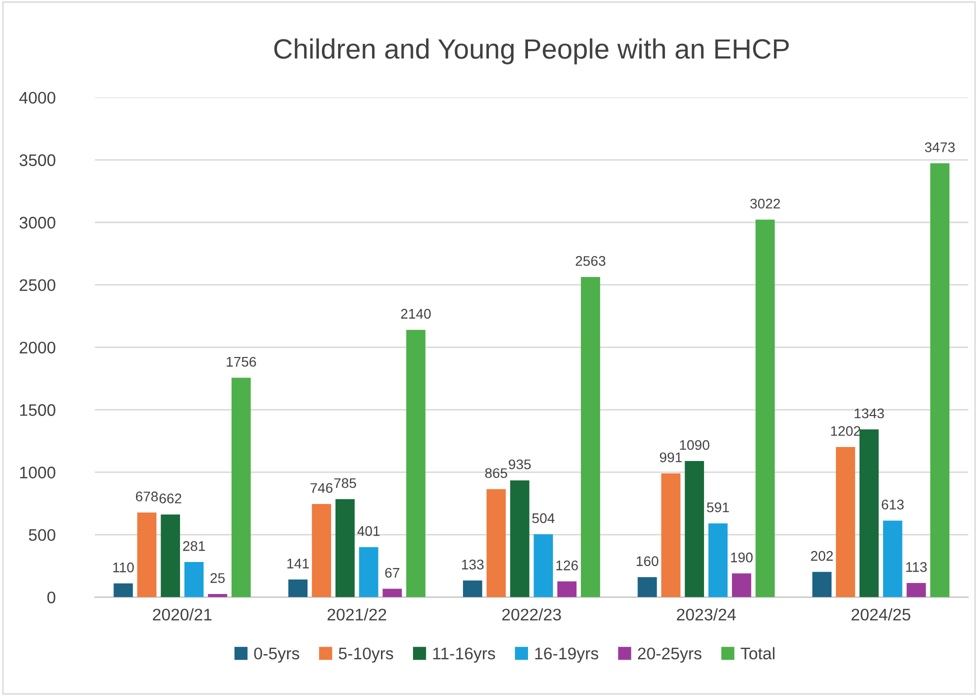  What do you see at coordinates (368, 531) in the screenshot?
I see `data-label: 401` at bounding box center [368, 531].